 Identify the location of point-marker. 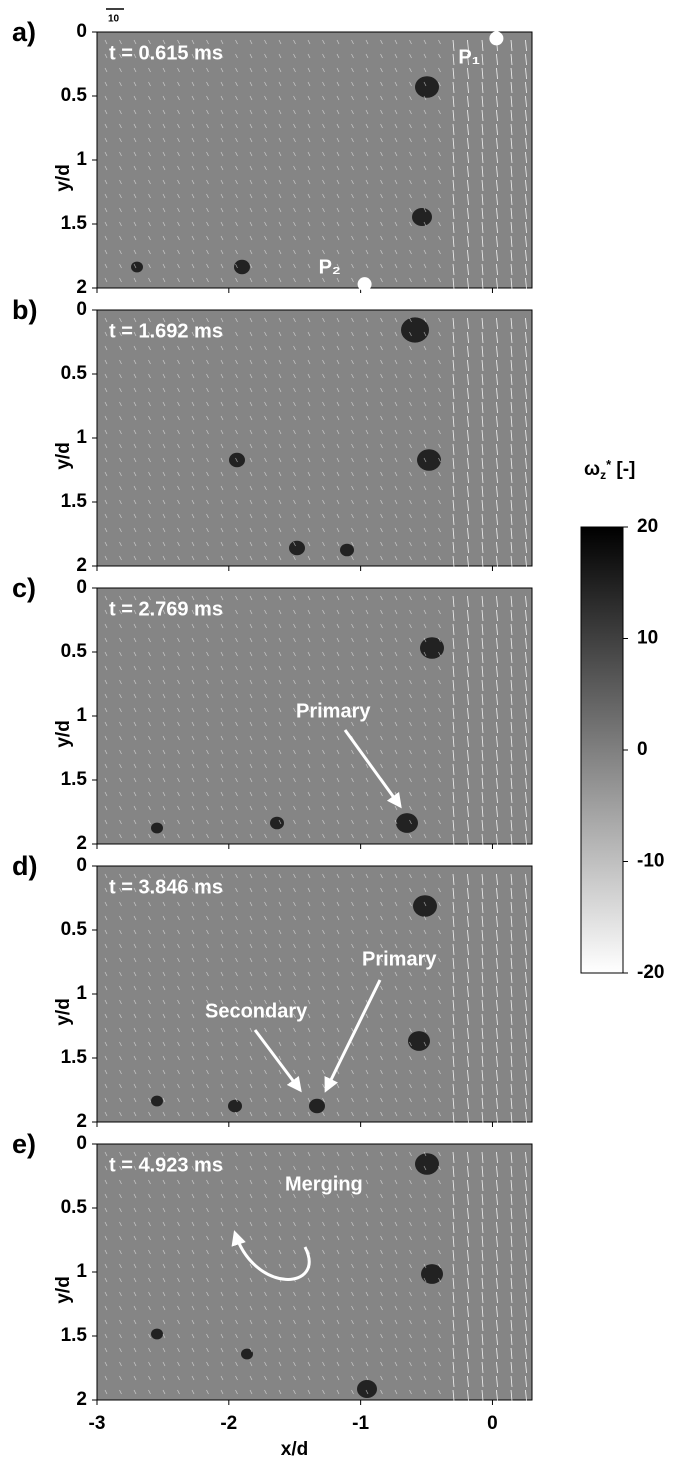
(364, 284).